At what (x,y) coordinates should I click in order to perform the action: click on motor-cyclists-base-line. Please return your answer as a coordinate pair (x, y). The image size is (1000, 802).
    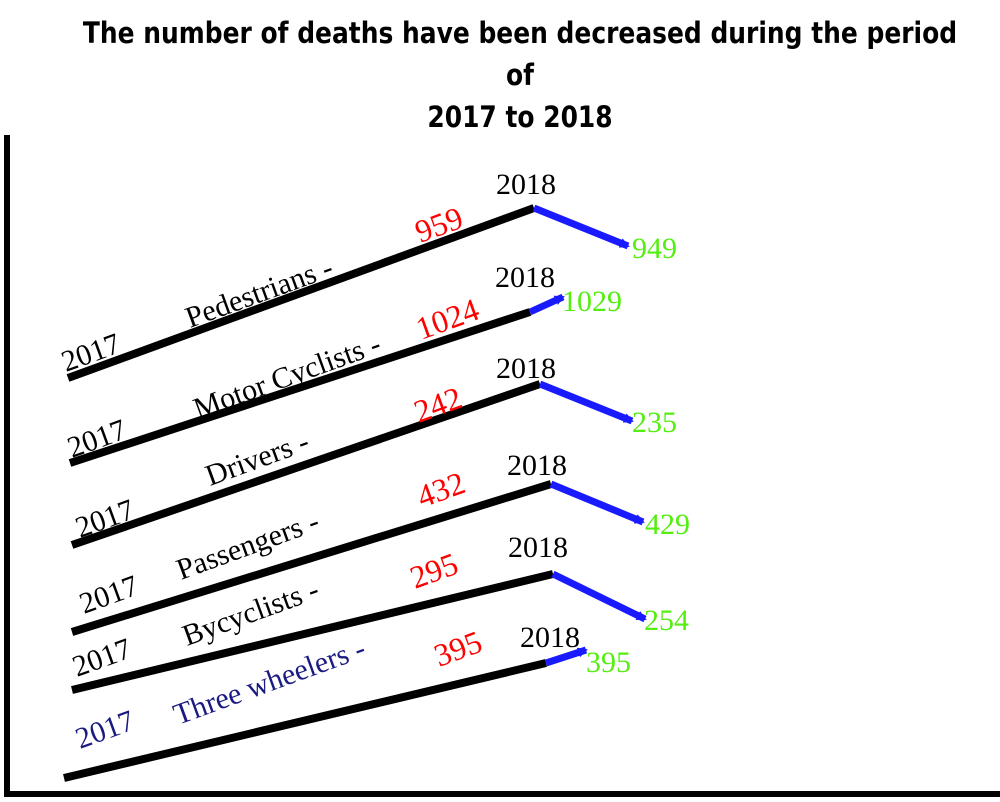
    Looking at the image, I should click on (300, 387).